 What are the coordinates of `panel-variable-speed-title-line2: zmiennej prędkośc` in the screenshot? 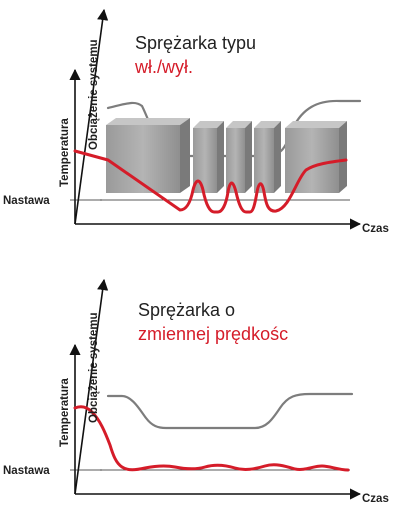 It's located at (213, 334).